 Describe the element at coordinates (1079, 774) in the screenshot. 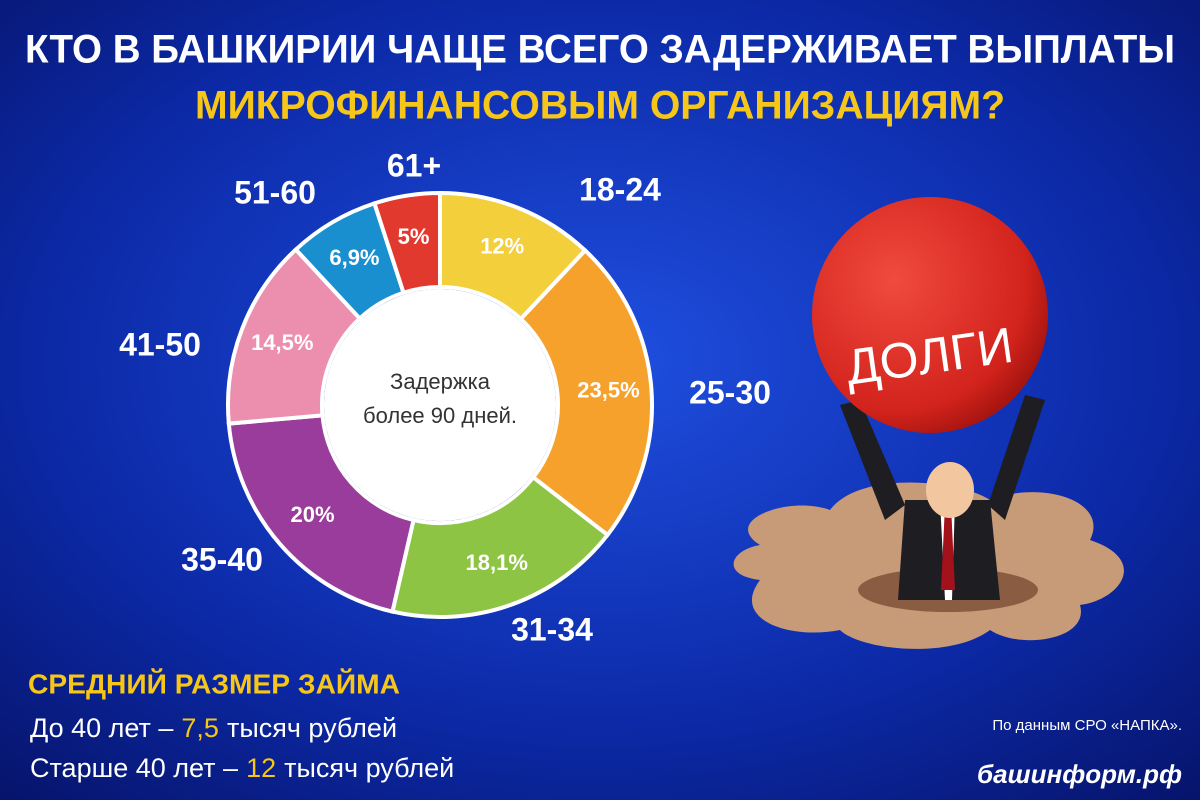

I see `site: башинформ.рф` at that location.